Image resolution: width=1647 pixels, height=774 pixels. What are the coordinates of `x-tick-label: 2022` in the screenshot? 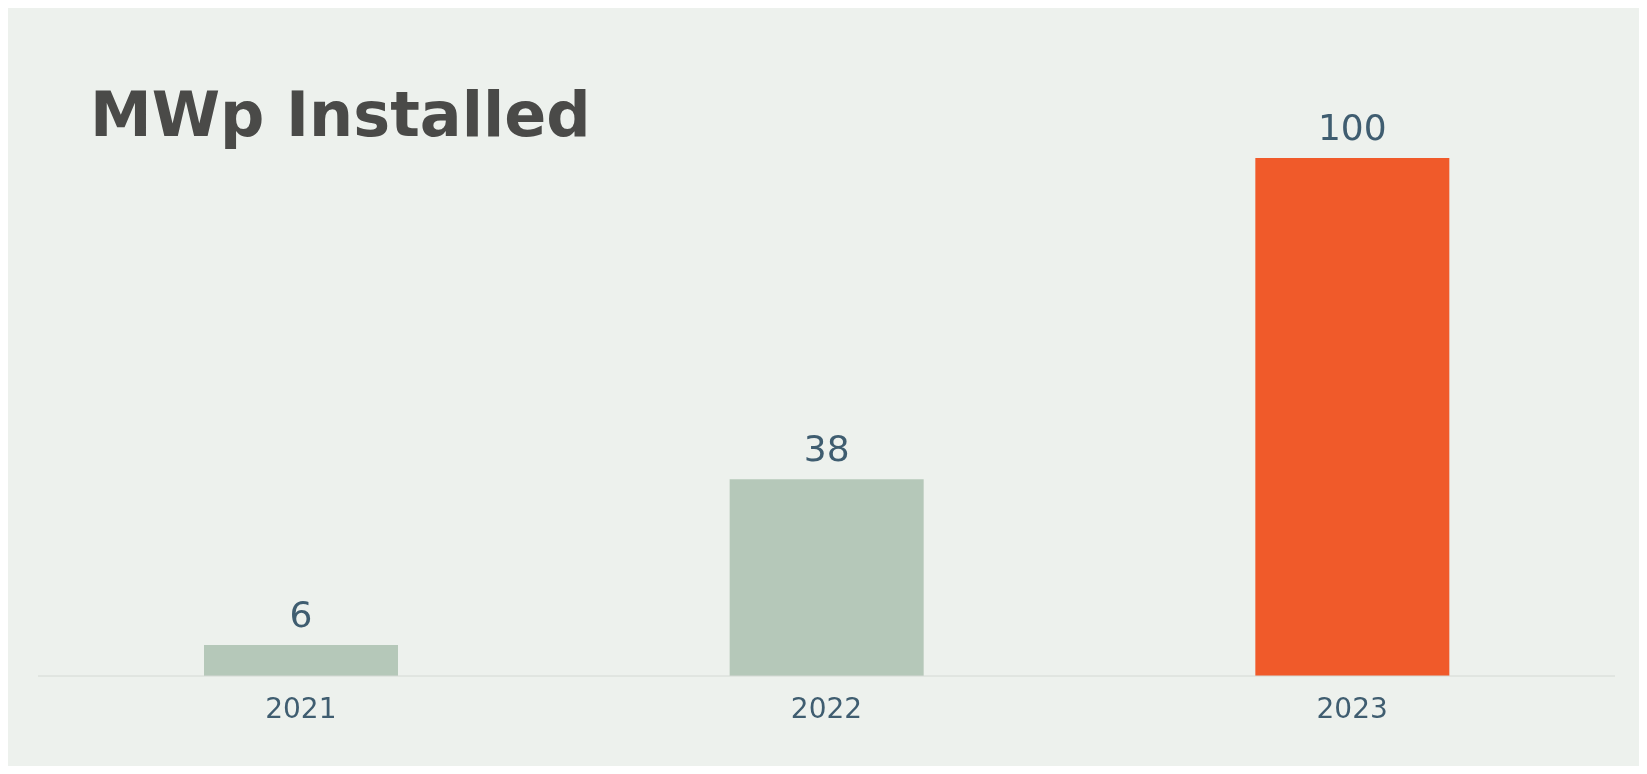 It's located at (826, 708).